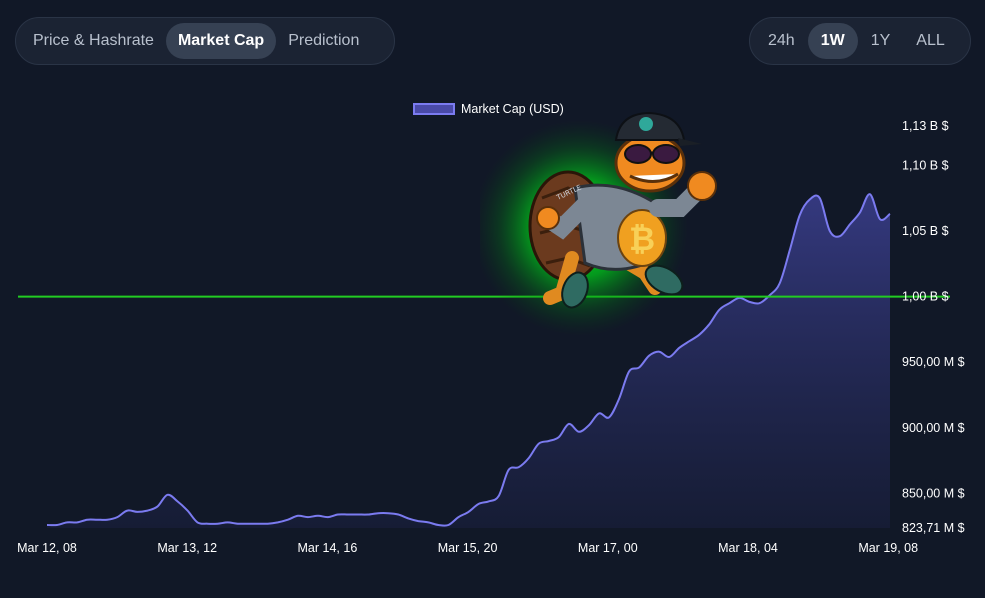 The image size is (985, 598). Describe the element at coordinates (187, 548) in the screenshot. I see `x-tick-label: Mar 13, 12` at that location.